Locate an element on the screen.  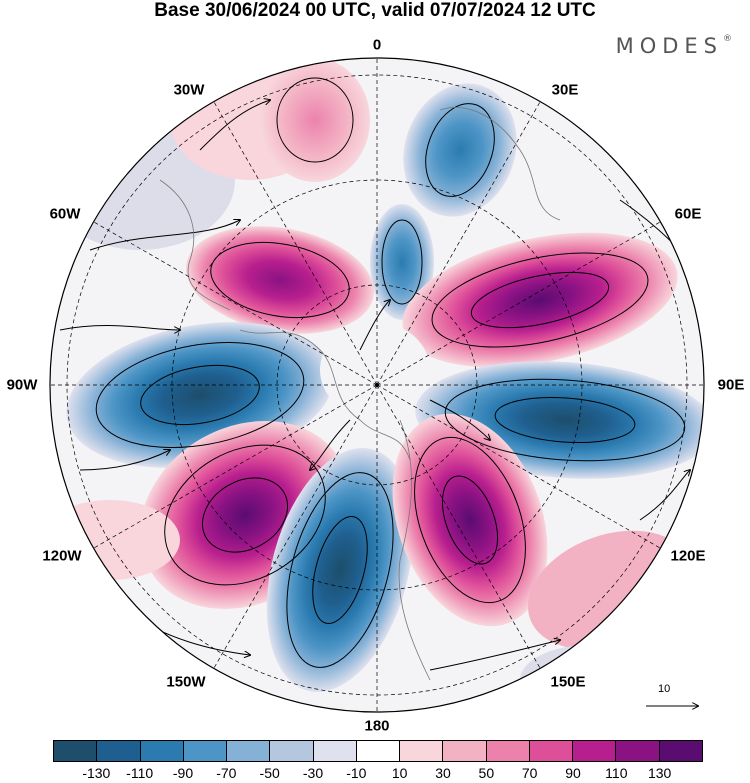
colorbar-tick-label: 110 is located at coordinates (616, 773).